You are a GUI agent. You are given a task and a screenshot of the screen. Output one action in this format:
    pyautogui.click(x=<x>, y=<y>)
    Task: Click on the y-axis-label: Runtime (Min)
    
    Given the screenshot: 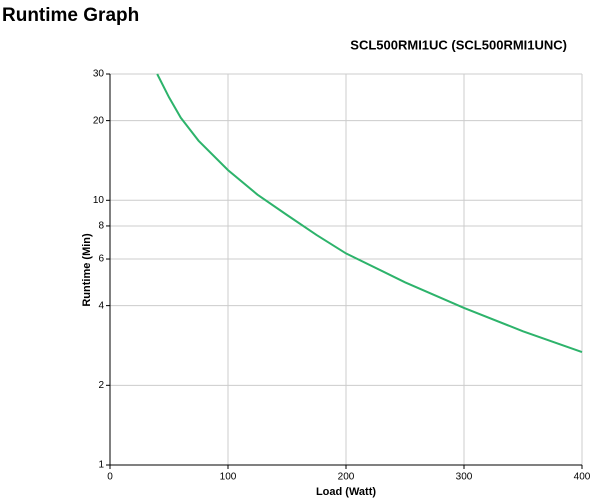 What is the action you would take?
    pyautogui.click(x=87, y=270)
    